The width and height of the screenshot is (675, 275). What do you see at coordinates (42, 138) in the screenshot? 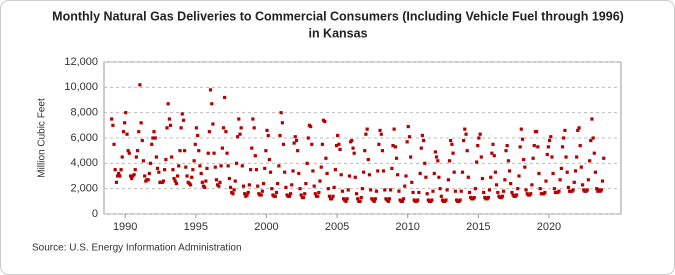
I see `y-axis-label: Million Cubic Feet` at bounding box center [42, 138].